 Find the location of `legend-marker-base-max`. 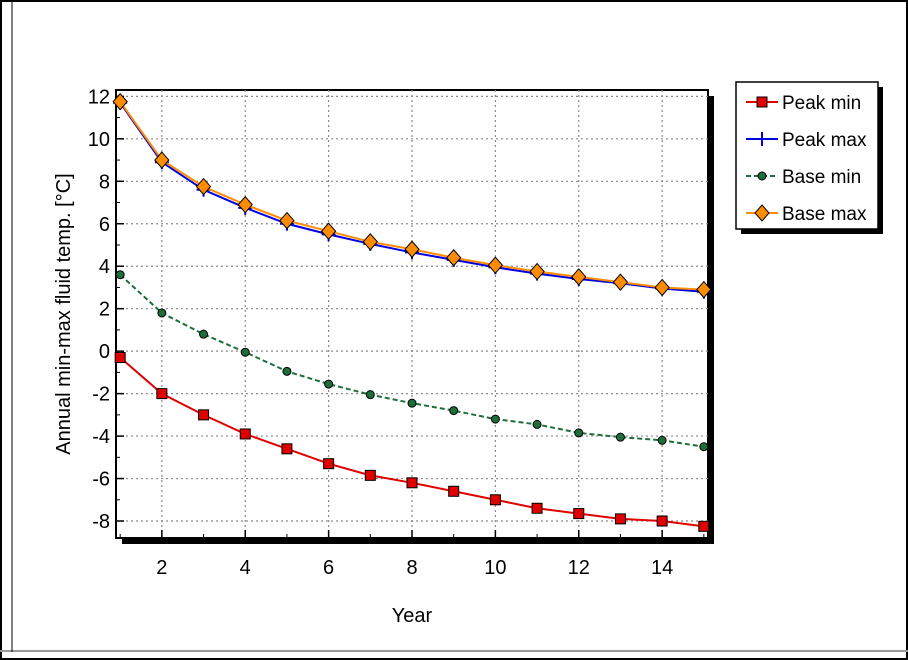

legend-marker-base-max is located at coordinates (762, 213).